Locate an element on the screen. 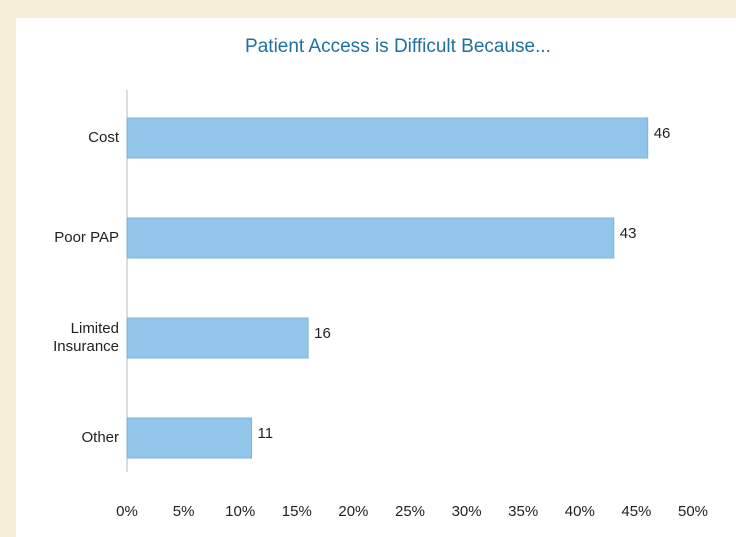 The width and height of the screenshot is (736, 537). x-tick-label: 30% is located at coordinates (467, 511).